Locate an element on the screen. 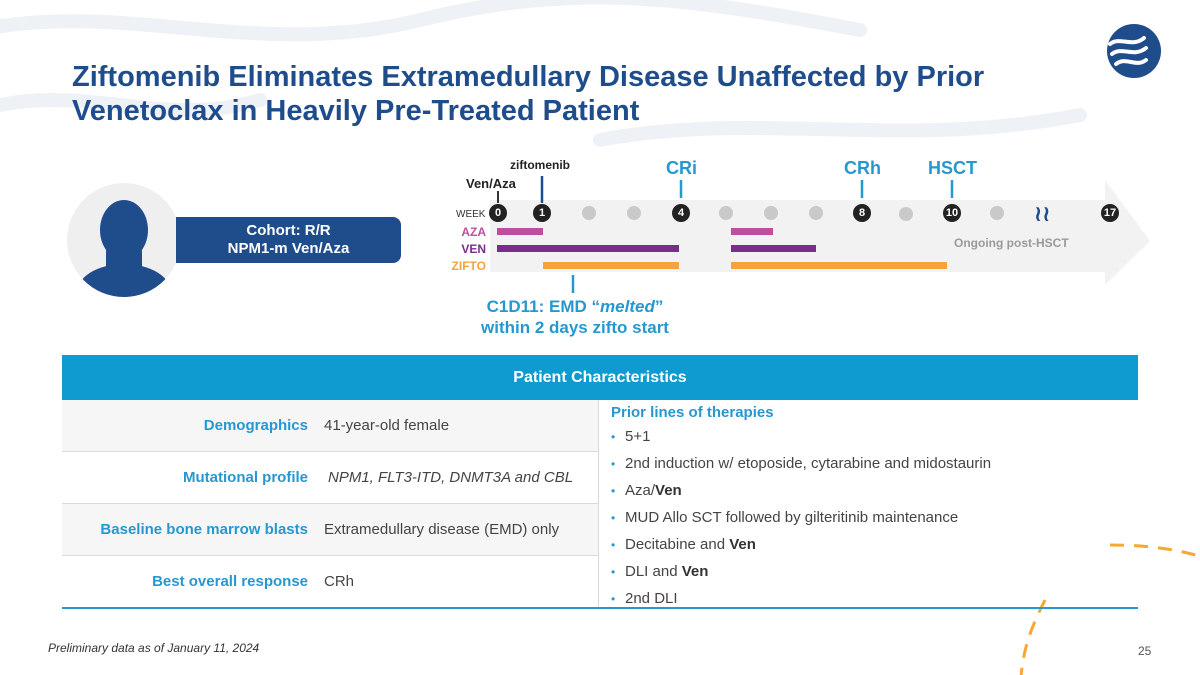 This screenshot has height=675, width=1200. week-label: WEEK is located at coordinates (471, 214).